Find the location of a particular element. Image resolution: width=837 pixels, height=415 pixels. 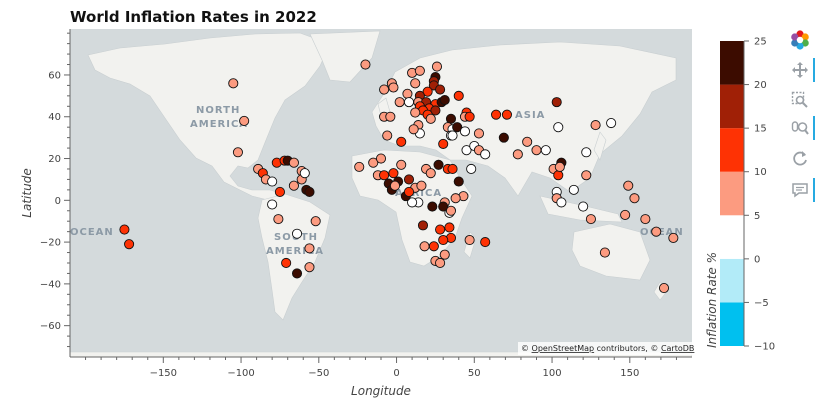

bokeh-logo-button is located at coordinates (800, 40).